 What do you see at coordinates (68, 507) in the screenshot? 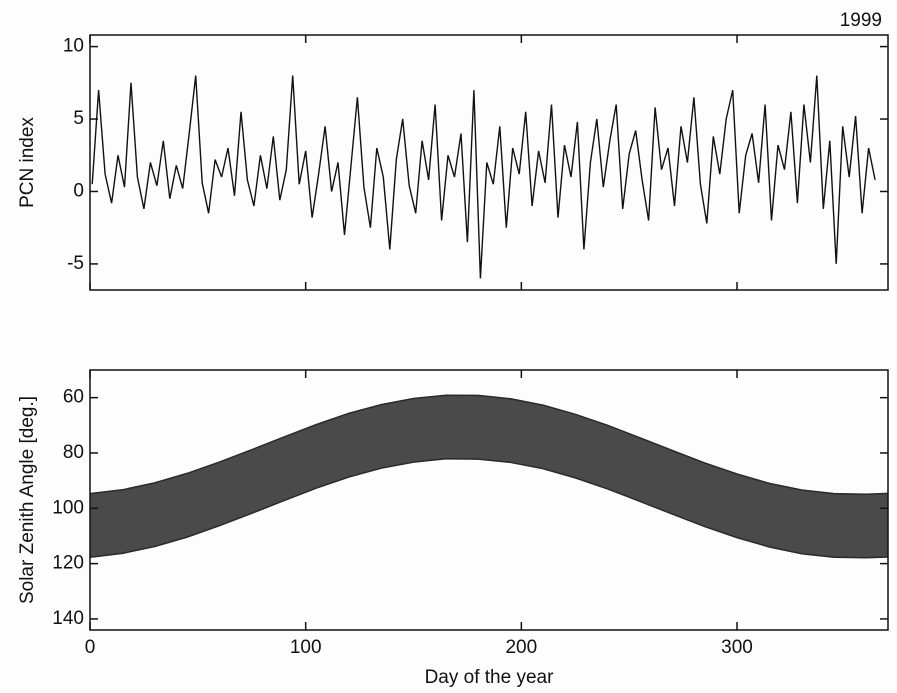
I see `y-tick-label: 100` at bounding box center [68, 507].